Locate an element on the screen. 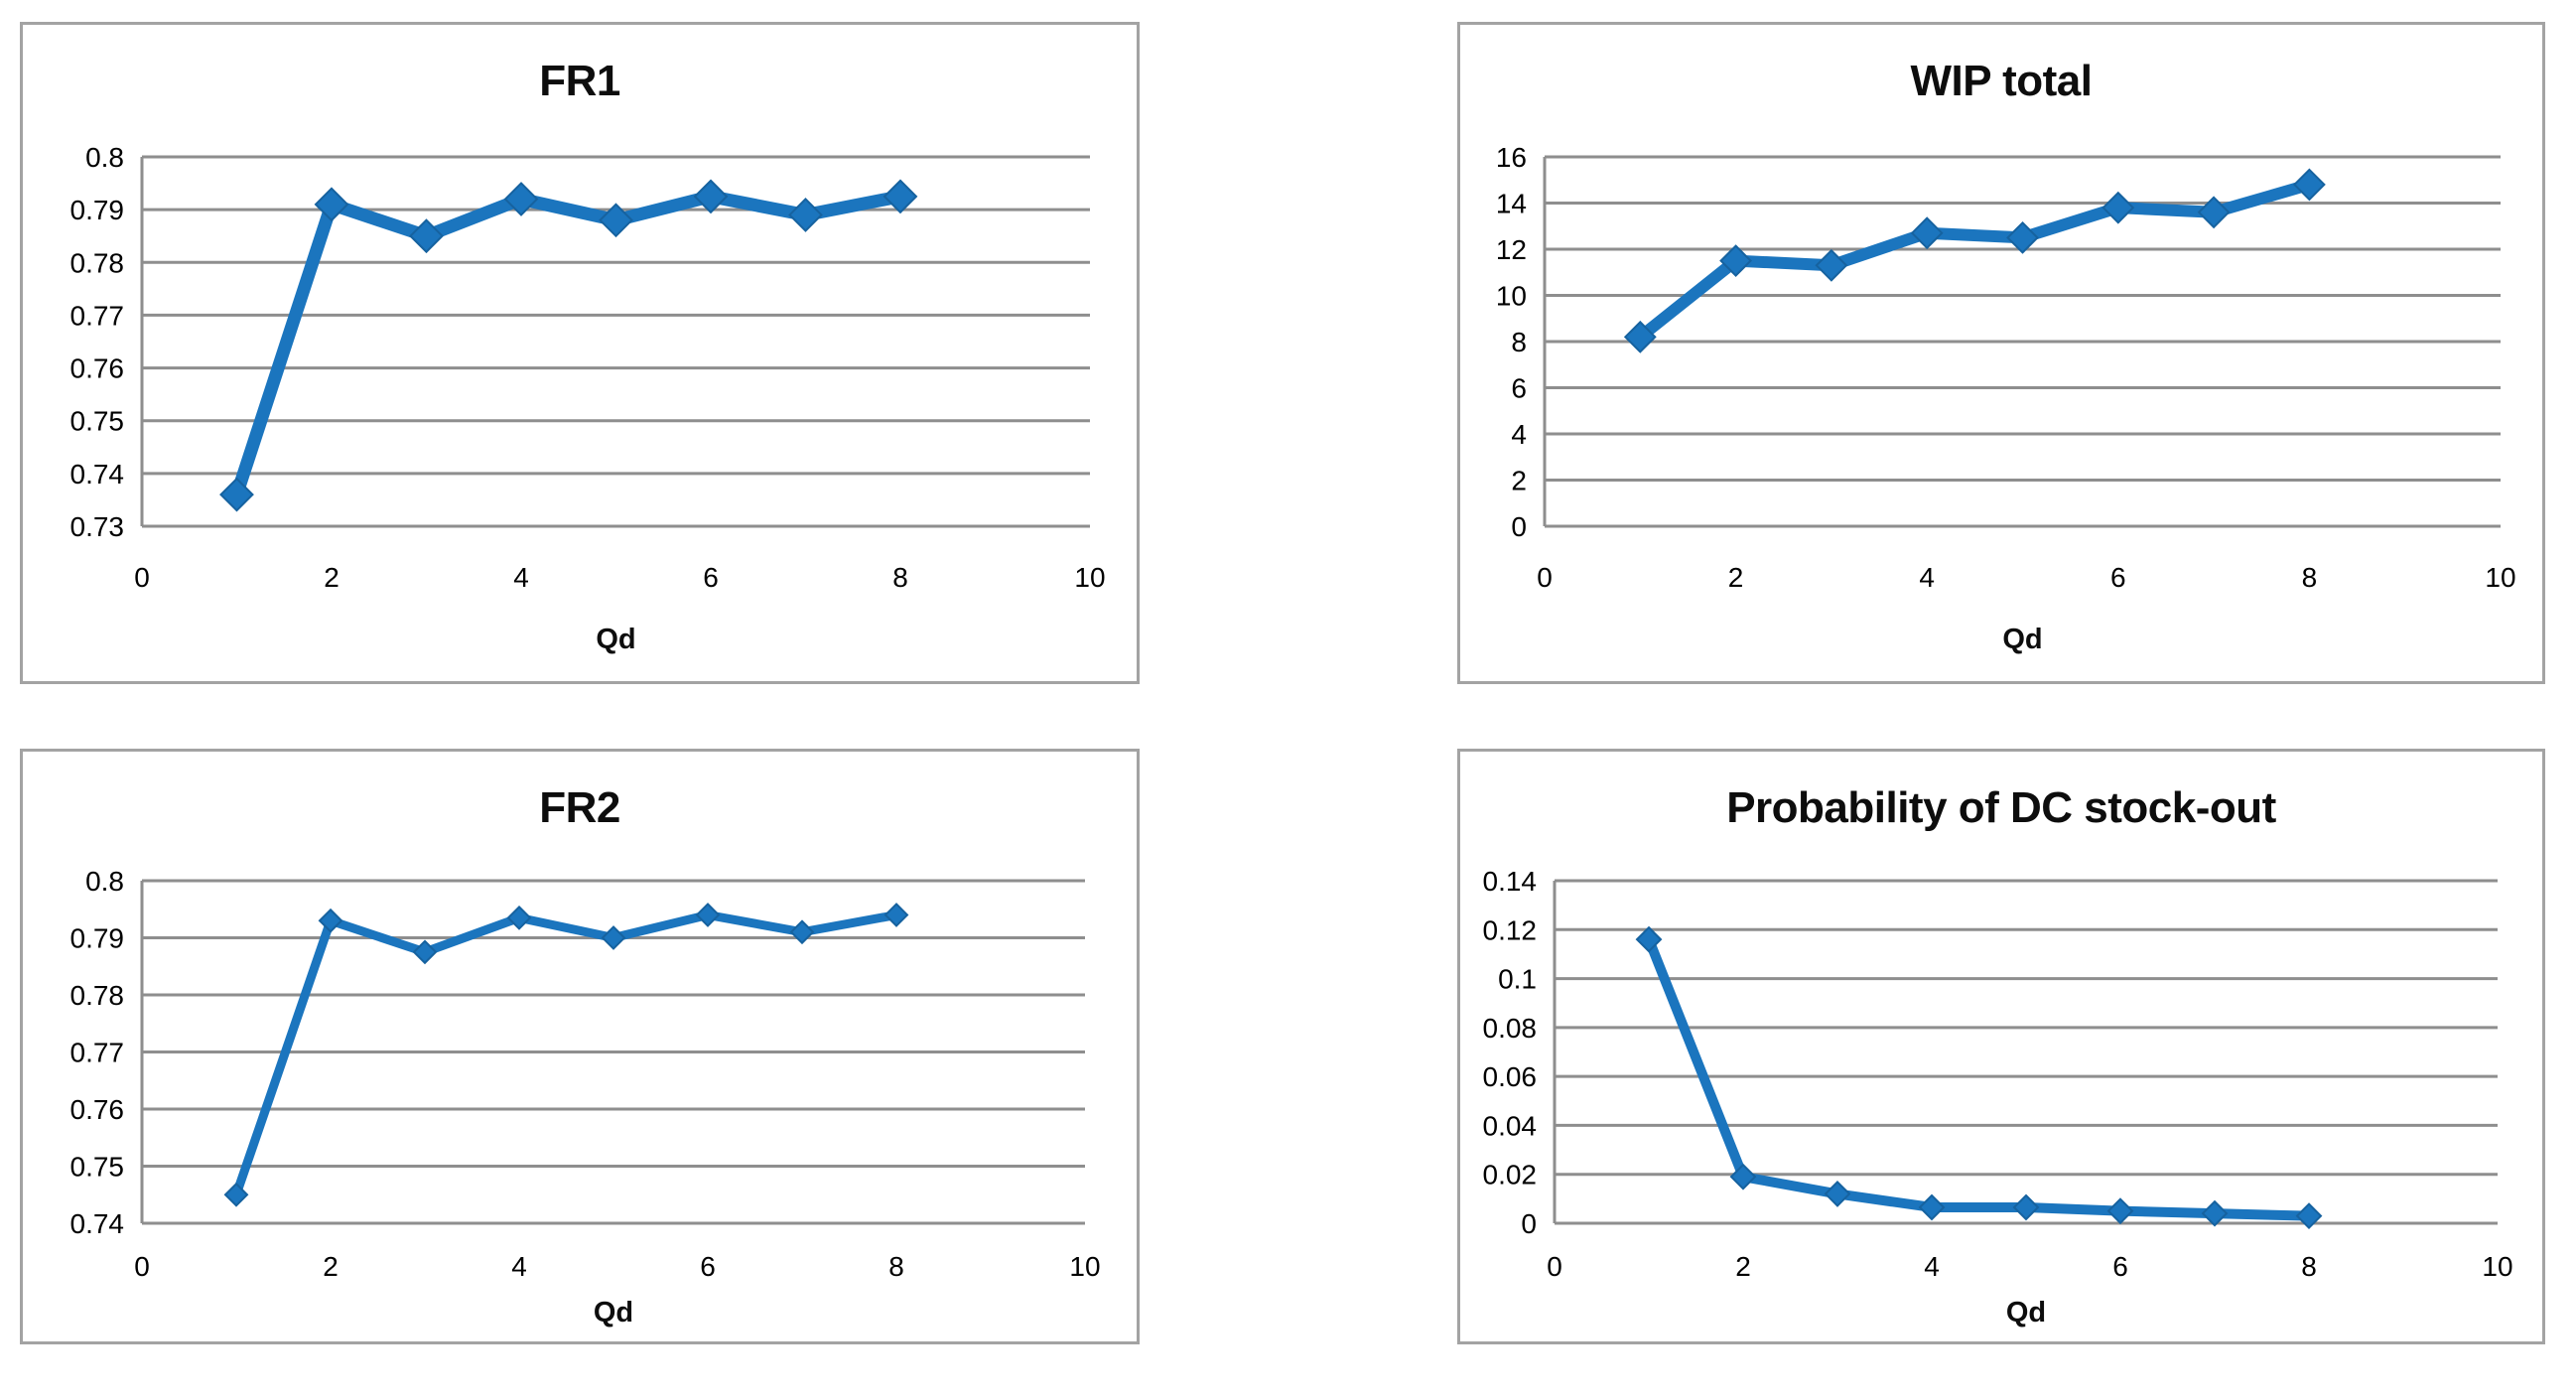 Image resolution: width=2576 pixels, height=1399 pixels. y-tick-label: 0.06 is located at coordinates (1510, 1076).